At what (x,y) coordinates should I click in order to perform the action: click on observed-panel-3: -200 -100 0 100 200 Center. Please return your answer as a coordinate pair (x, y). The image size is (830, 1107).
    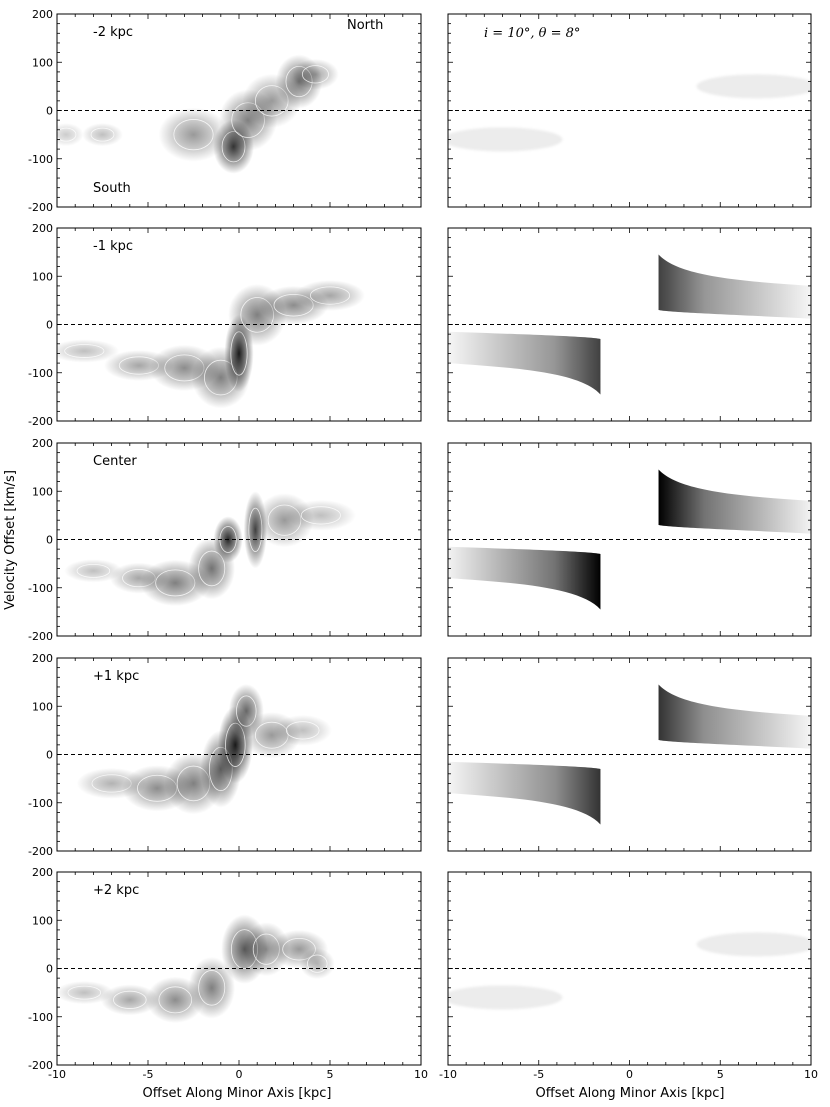
    Looking at the image, I should click on (225, 540).